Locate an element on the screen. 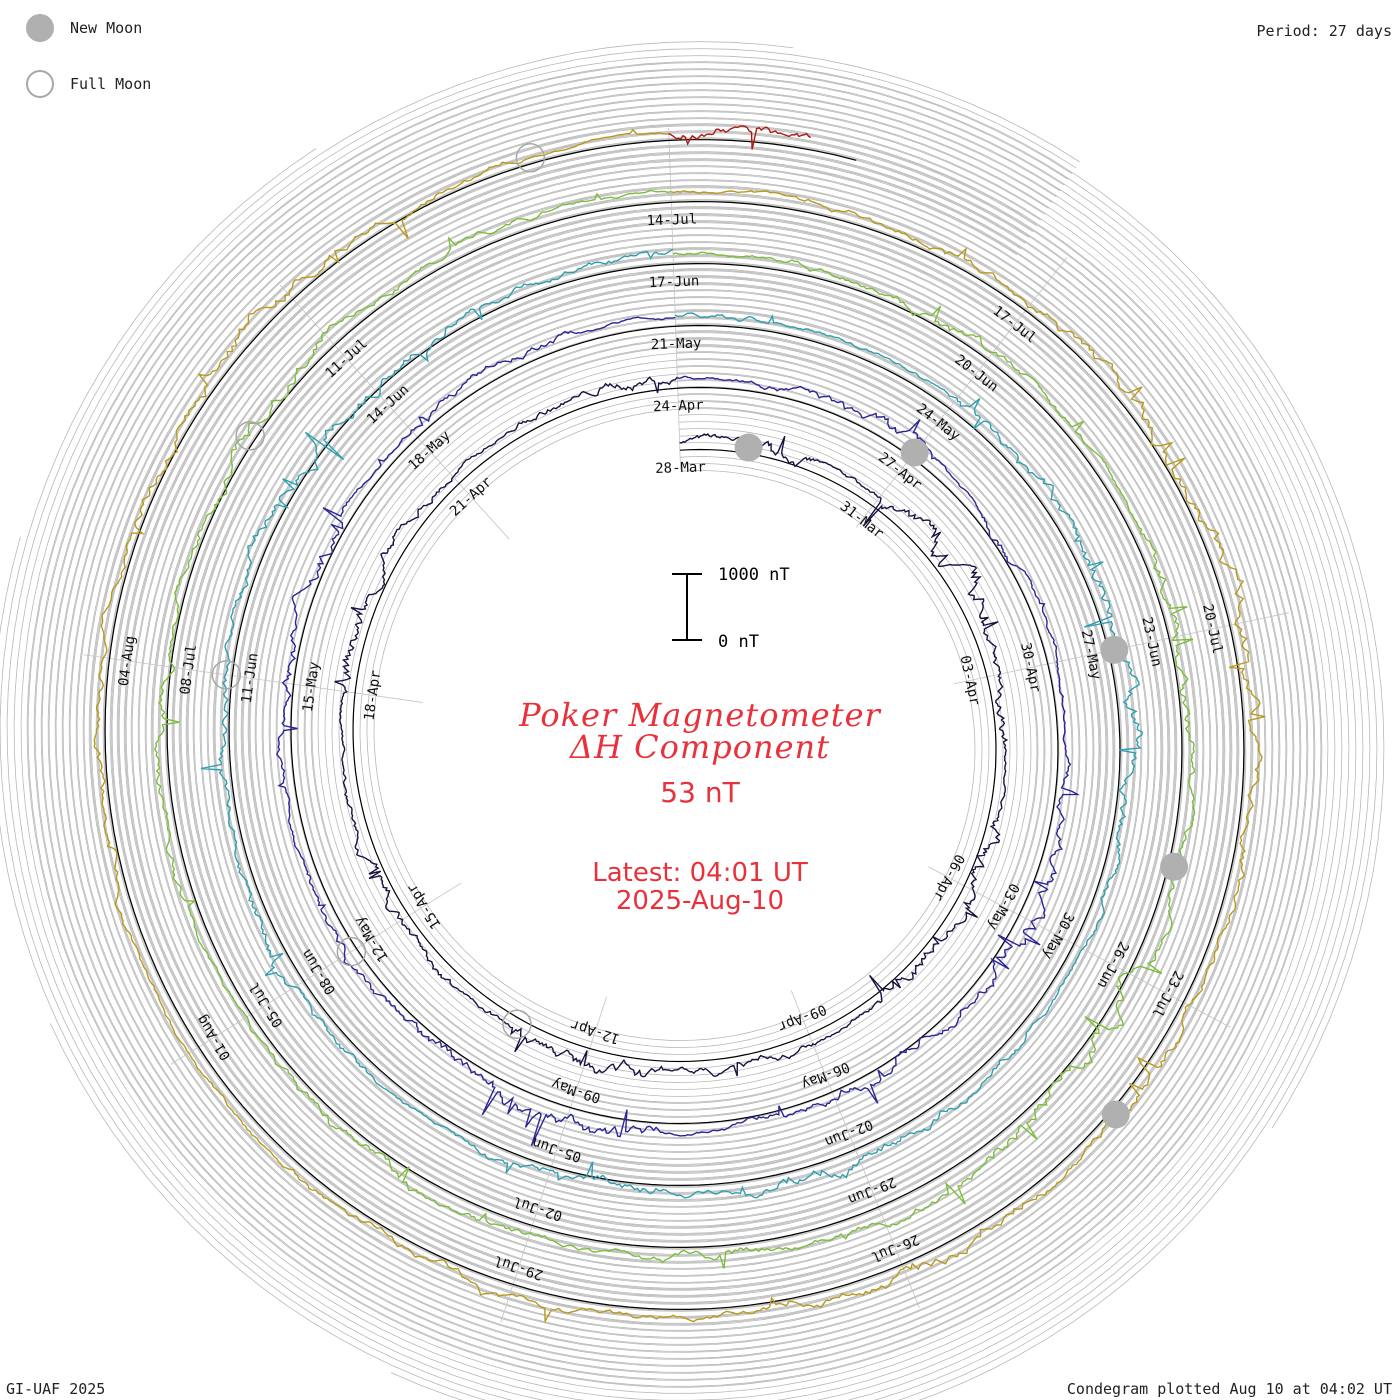  date-label: 24-Apr is located at coordinates (678, 406).